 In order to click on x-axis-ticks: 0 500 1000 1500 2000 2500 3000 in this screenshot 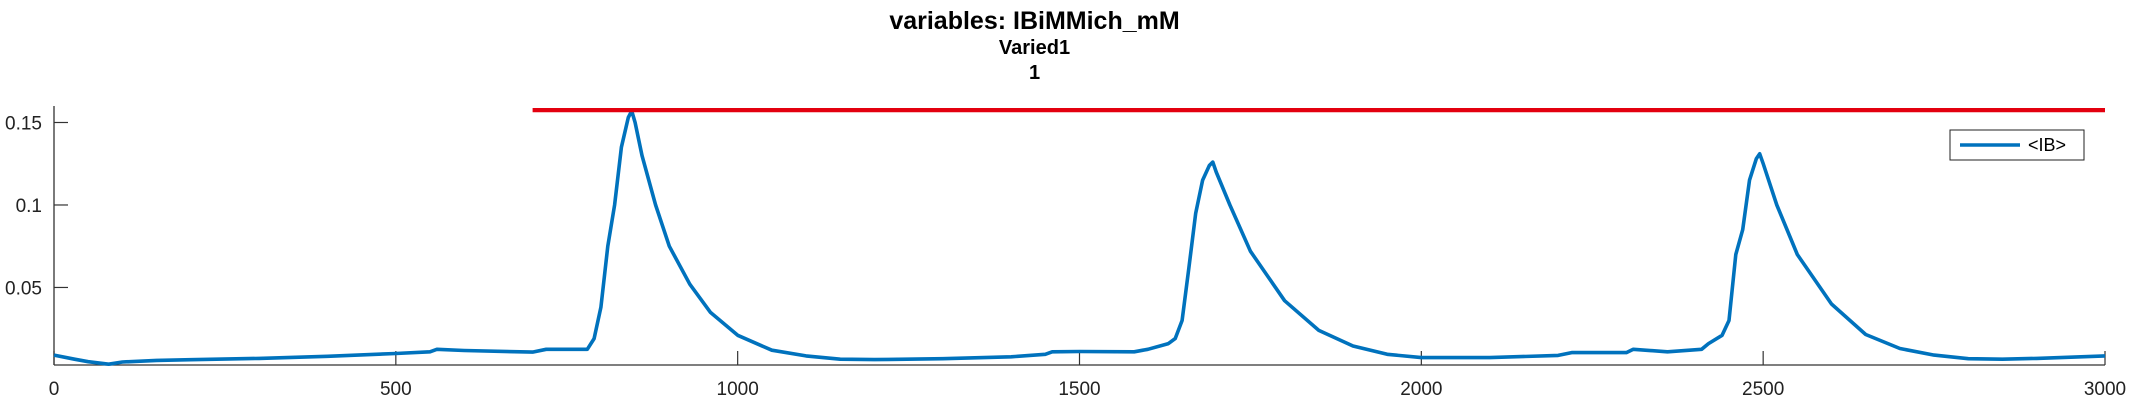, I will do `click(1087, 375)`.